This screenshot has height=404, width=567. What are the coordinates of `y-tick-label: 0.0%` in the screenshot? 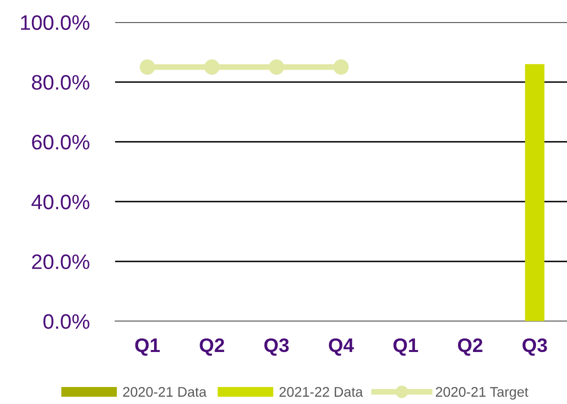 It's located at (66, 321).